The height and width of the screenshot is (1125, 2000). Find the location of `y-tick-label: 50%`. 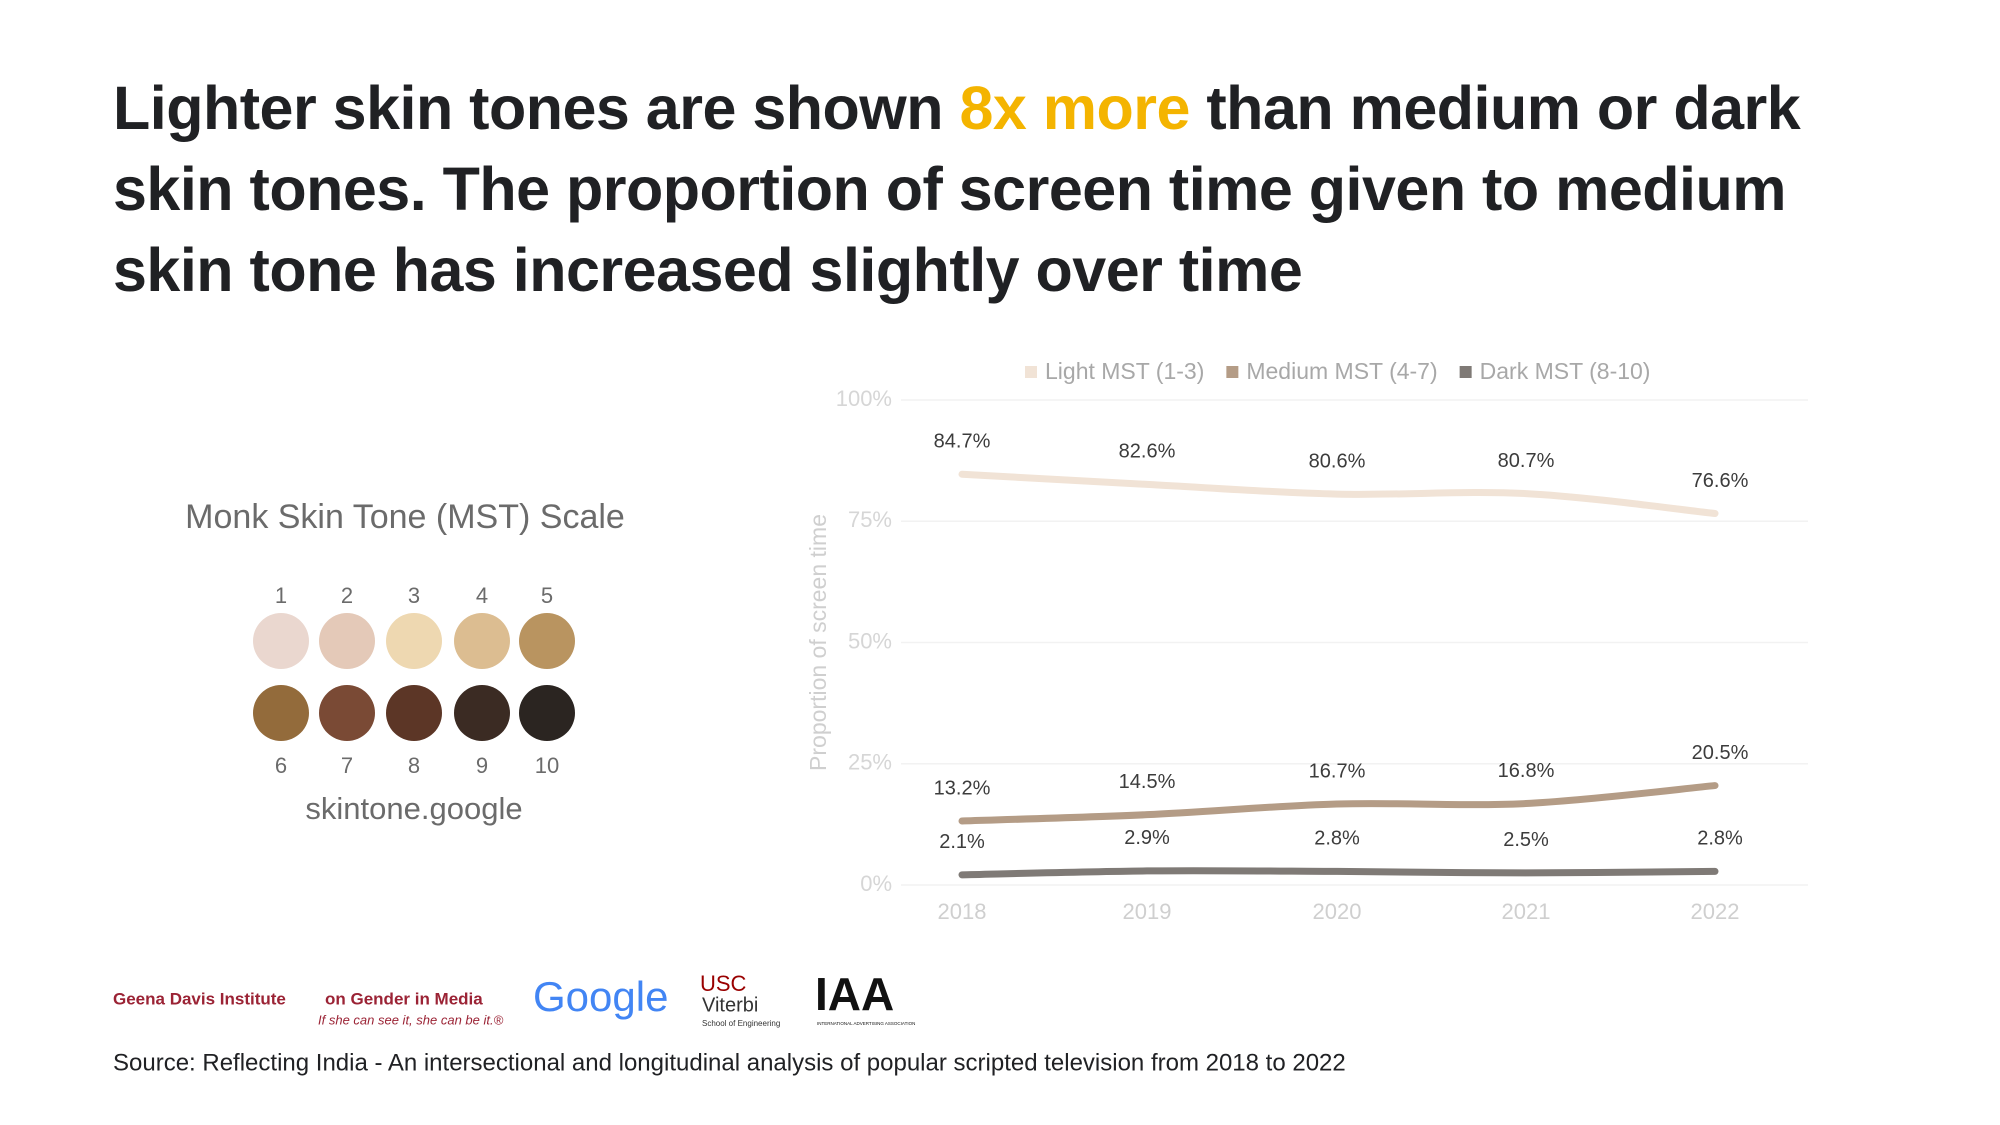

y-tick-label: 50% is located at coordinates (870, 640).